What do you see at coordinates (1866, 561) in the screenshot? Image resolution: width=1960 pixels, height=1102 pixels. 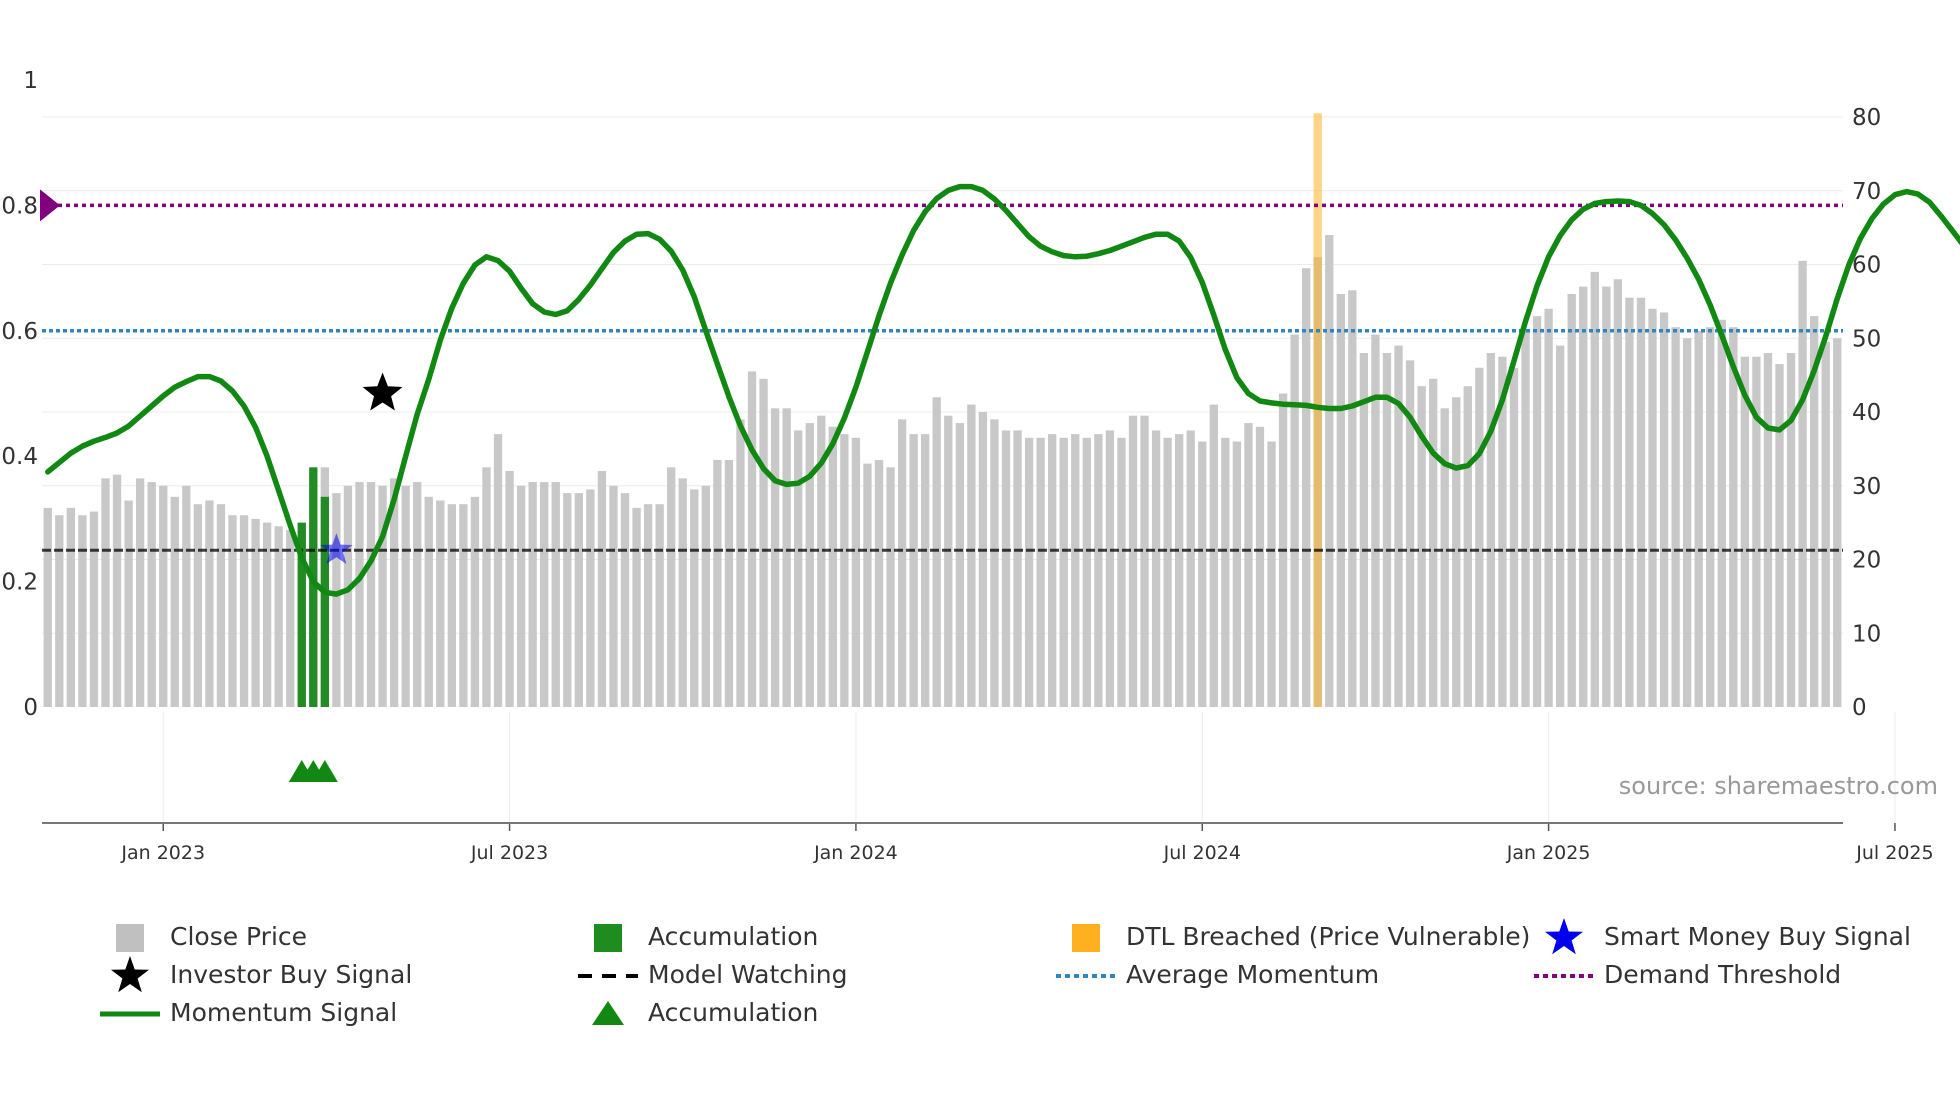 I see `right-axis-tick-label: 20` at bounding box center [1866, 561].